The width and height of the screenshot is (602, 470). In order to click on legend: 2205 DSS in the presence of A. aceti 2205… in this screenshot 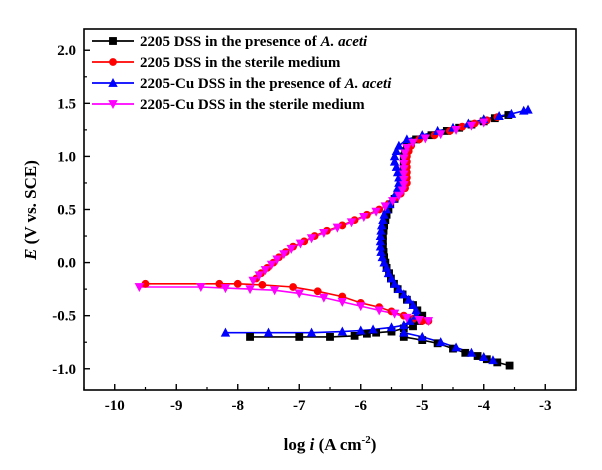, I will do `click(242, 73)`.